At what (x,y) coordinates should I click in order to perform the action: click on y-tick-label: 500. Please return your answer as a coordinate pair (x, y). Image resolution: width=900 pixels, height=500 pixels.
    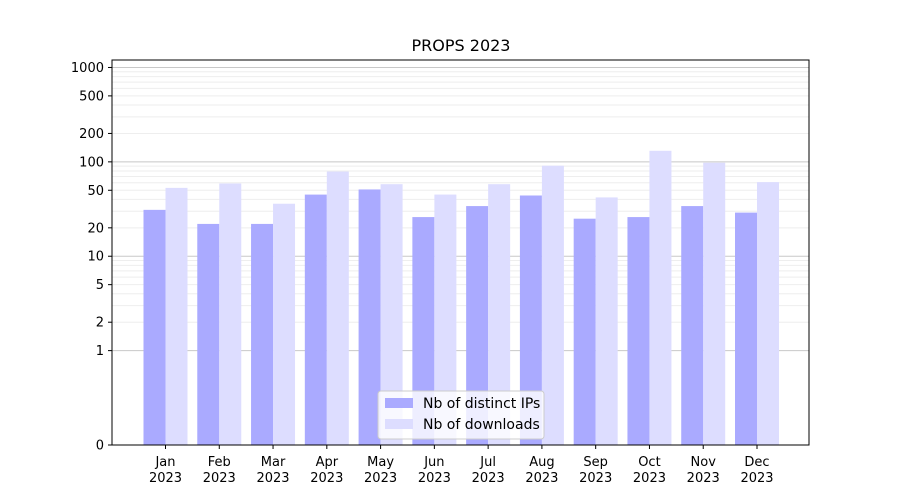
    Looking at the image, I should click on (91, 96).